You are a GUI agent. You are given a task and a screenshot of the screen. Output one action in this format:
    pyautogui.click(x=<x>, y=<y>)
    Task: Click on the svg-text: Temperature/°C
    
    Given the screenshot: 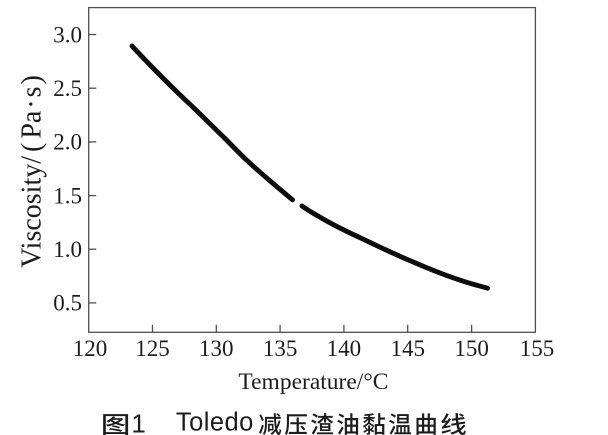 What is the action you would take?
    pyautogui.click(x=313, y=382)
    